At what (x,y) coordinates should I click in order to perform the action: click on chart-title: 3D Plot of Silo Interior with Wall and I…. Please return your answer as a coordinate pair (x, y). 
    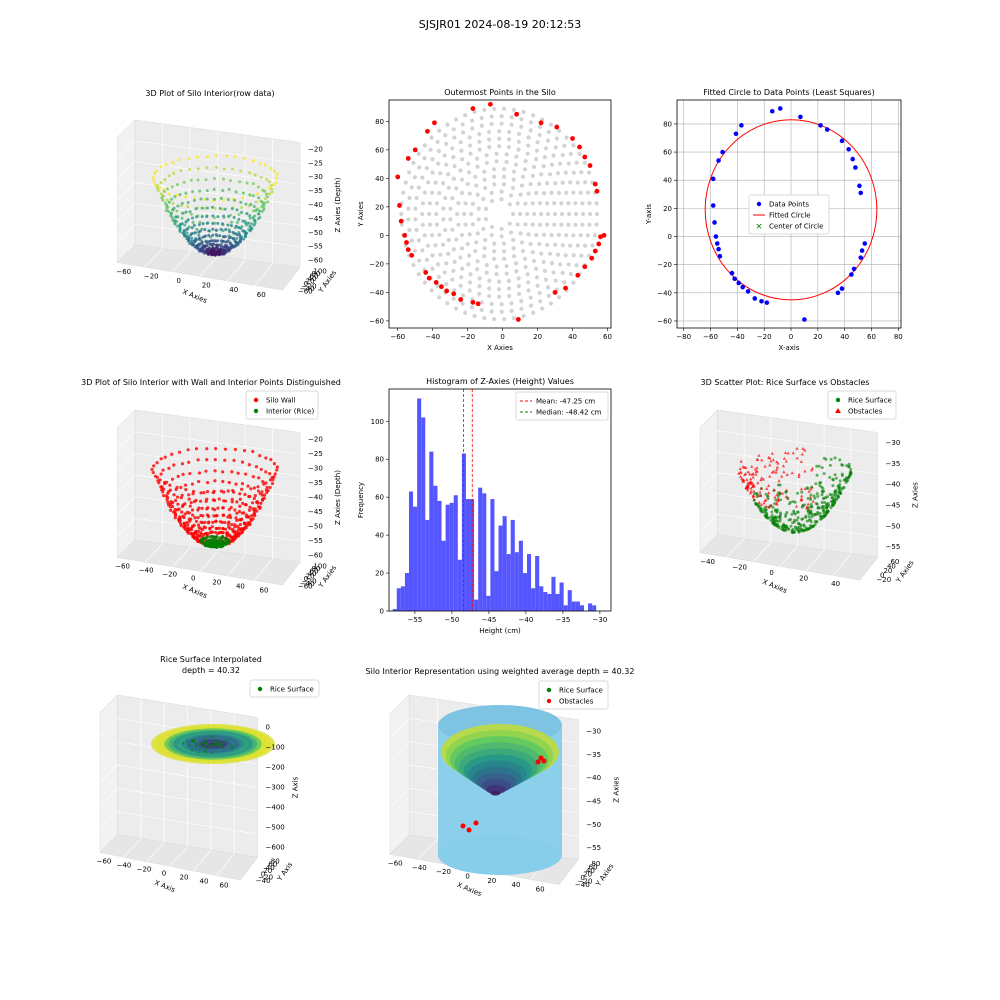
    Looking at the image, I should click on (211, 382).